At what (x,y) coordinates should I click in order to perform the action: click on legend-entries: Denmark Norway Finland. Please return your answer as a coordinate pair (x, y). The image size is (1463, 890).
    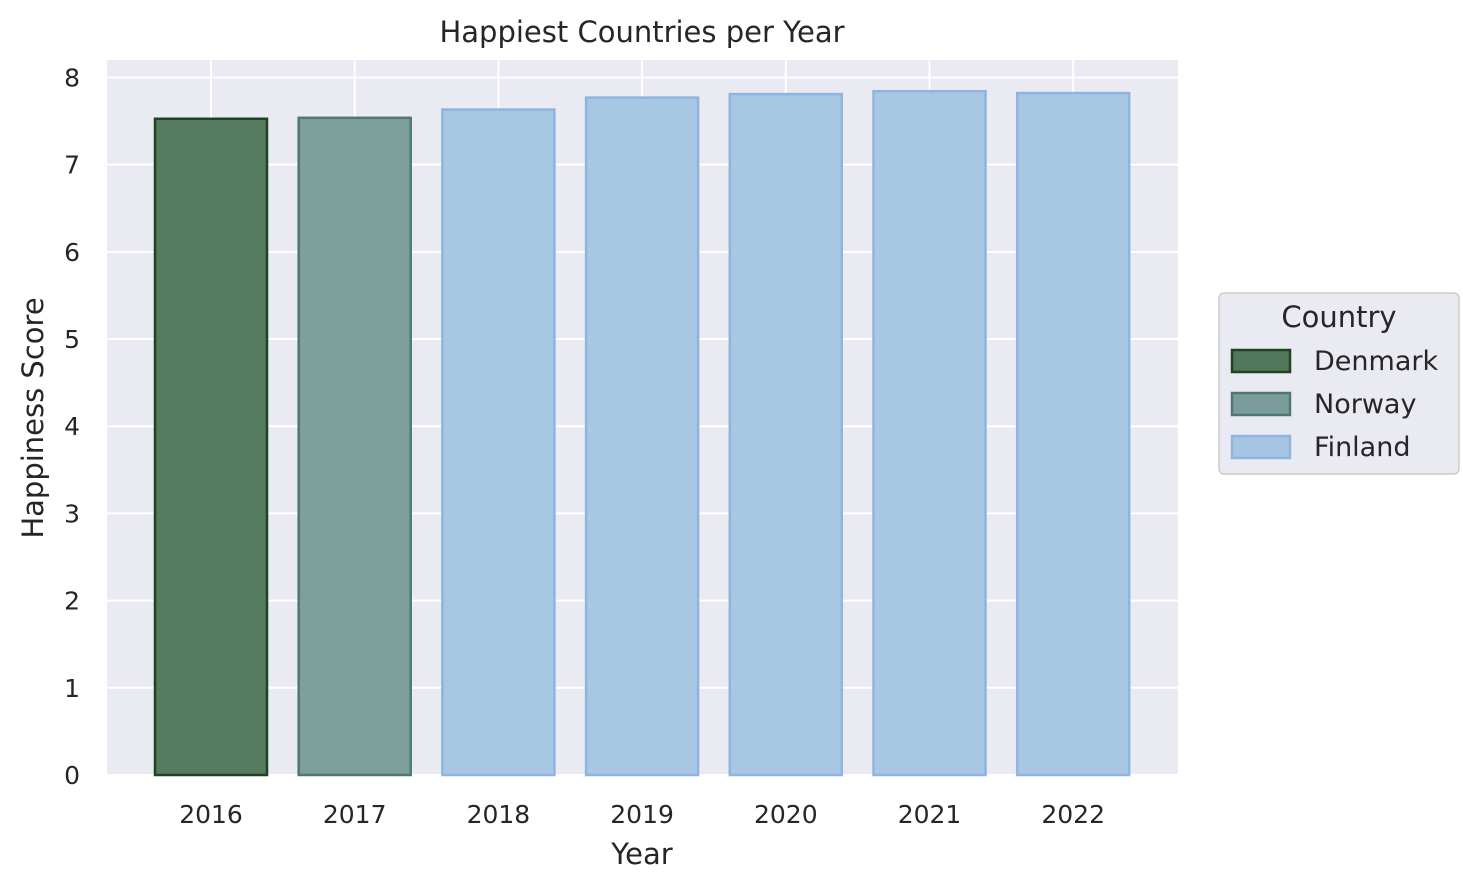
    Looking at the image, I should click on (1334, 404).